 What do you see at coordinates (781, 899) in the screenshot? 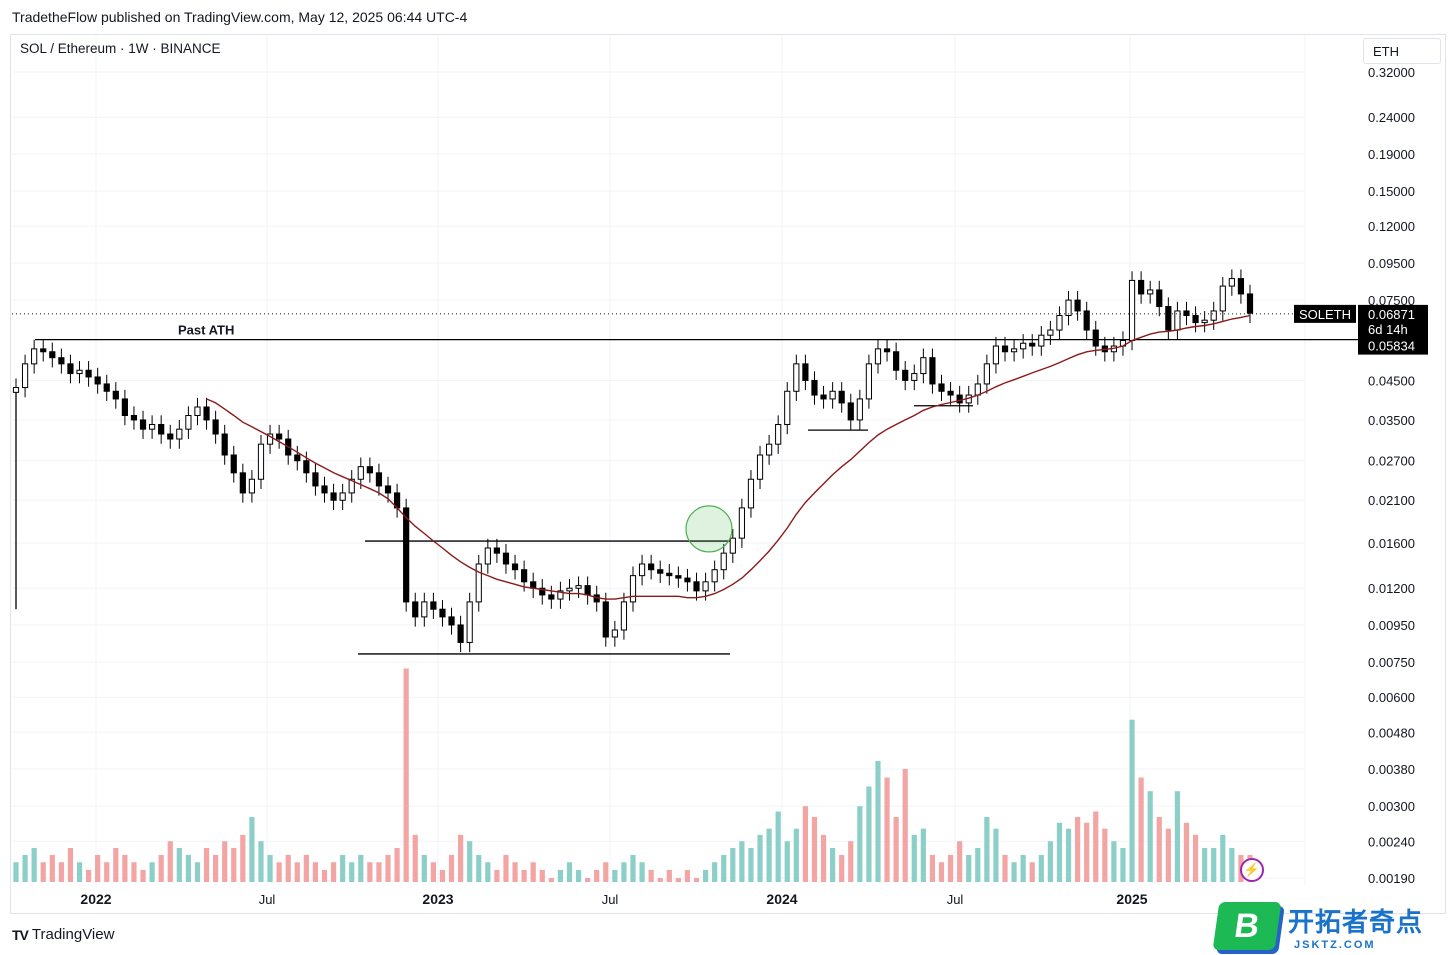
I see `x-tick-label: 2024` at bounding box center [781, 899].